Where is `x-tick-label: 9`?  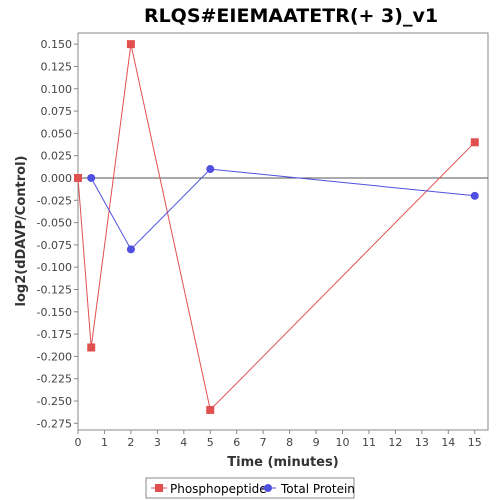 x-tick-label: 9 is located at coordinates (316, 442).